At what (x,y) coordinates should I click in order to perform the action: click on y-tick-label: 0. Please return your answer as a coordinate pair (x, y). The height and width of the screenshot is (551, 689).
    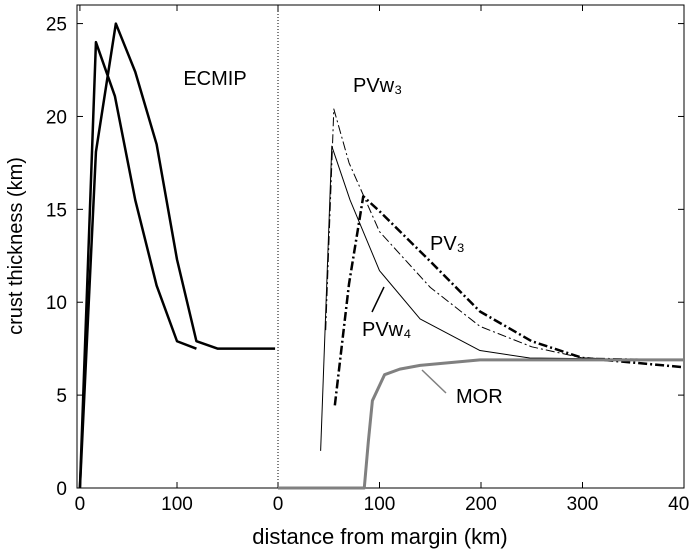
    Looking at the image, I should click on (61, 489).